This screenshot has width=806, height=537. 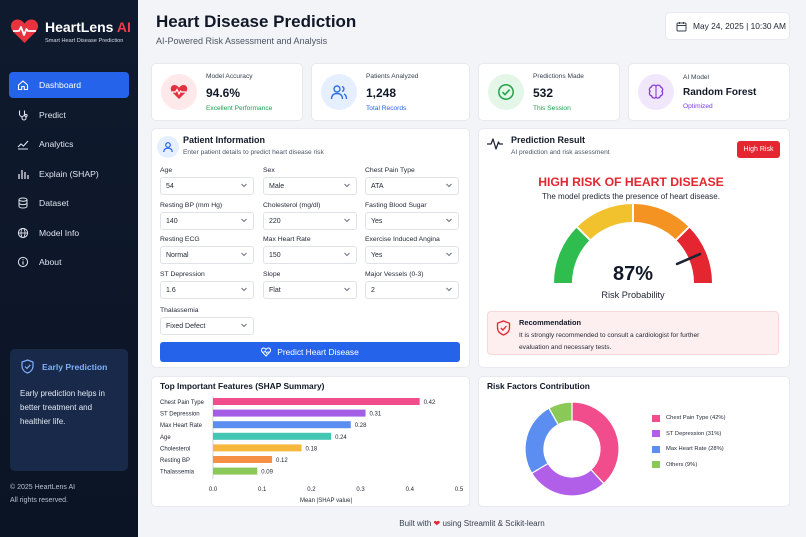 I want to click on kpi-value: 1,248, so click(x=381, y=92).